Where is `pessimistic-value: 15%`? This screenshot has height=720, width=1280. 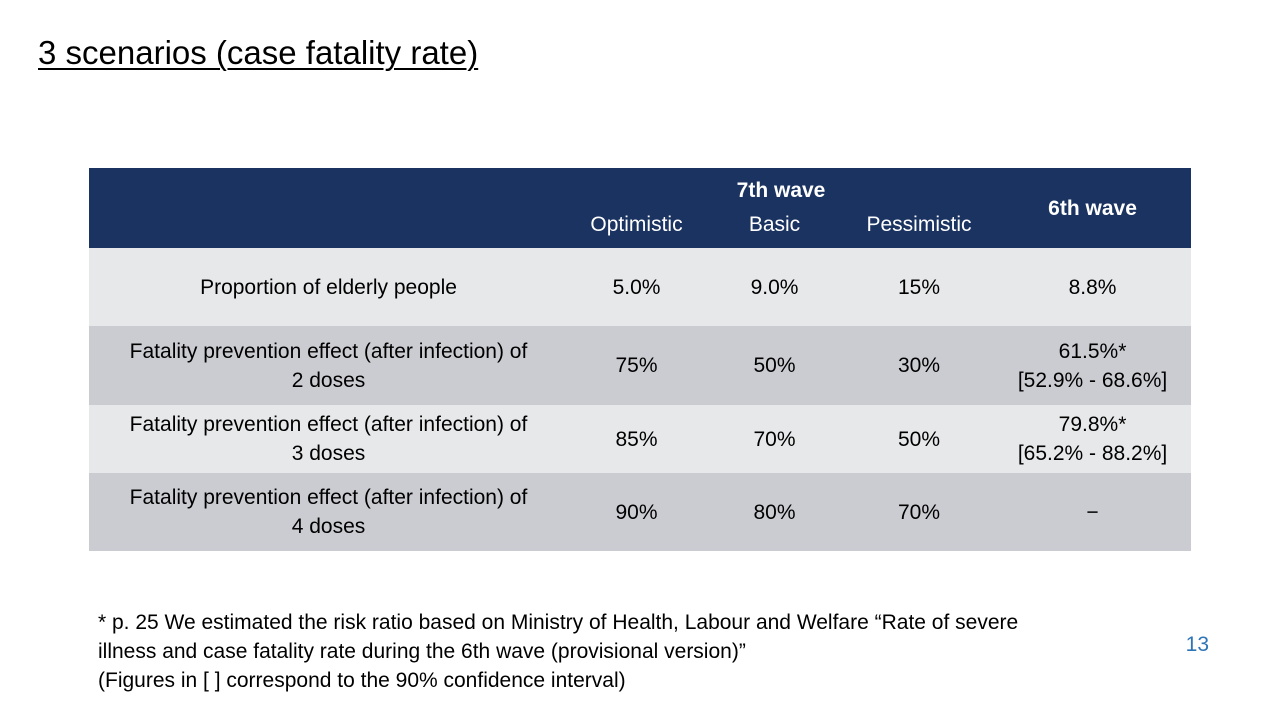 pessimistic-value: 15% is located at coordinates (919, 287).